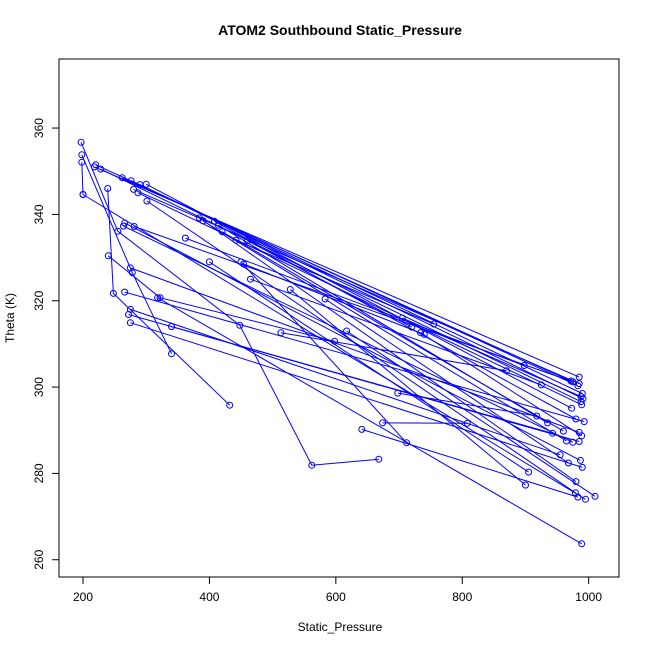  I want to click on x-axis: 200 400 600 800 1000, so click(337, 590).